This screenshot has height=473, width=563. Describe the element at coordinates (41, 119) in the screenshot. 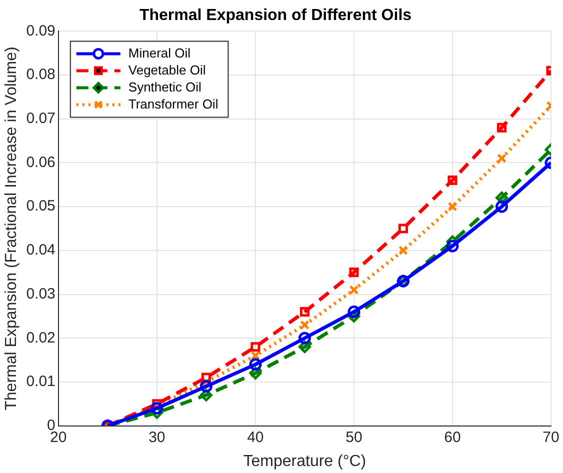

I see `y-tick-label: 0.07` at that location.